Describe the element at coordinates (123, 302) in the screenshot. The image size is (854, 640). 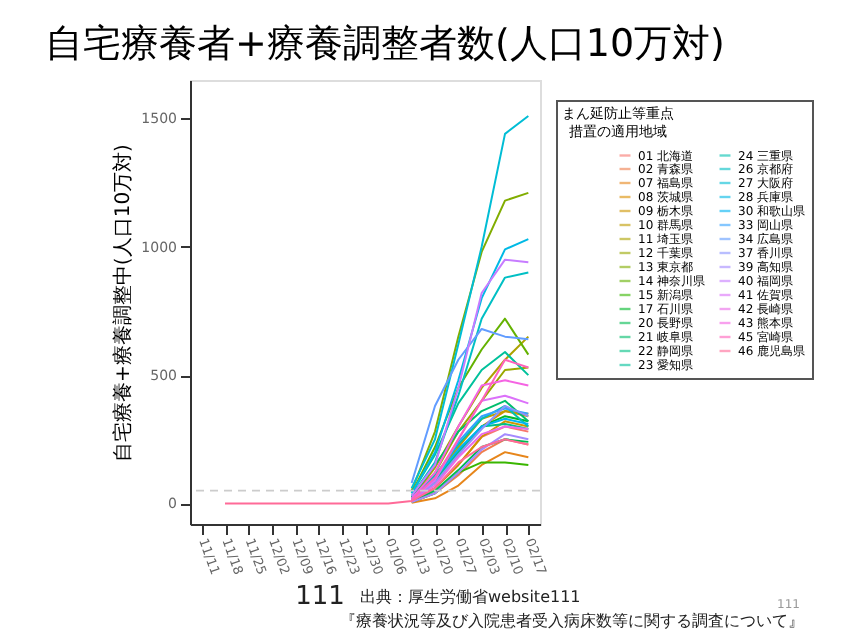
I see `y-axis-title: 自宅療養+療養調整中(人口10万対)` at that location.